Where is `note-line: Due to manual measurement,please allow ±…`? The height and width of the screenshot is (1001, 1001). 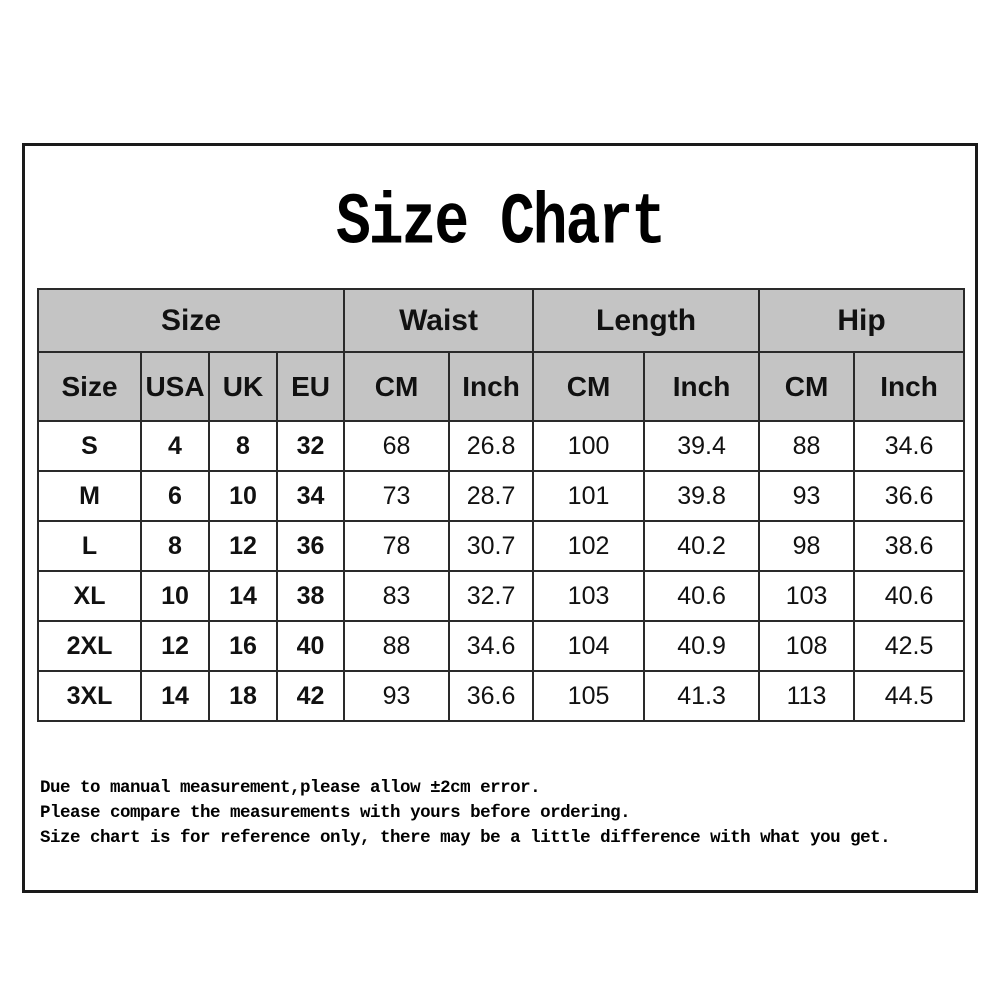
note-line: Due to manual measurement,please allow ±… is located at coordinates (290, 788).